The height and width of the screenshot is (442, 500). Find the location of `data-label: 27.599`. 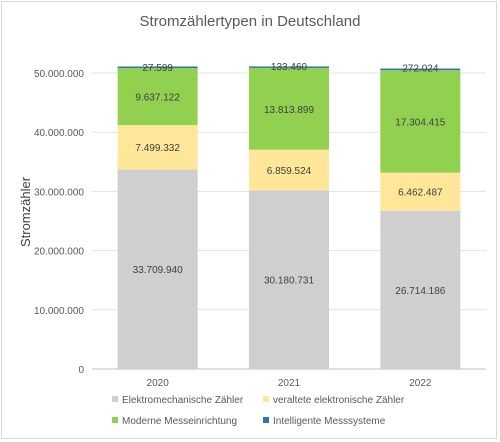

data-label: 27.599 is located at coordinates (157, 68).